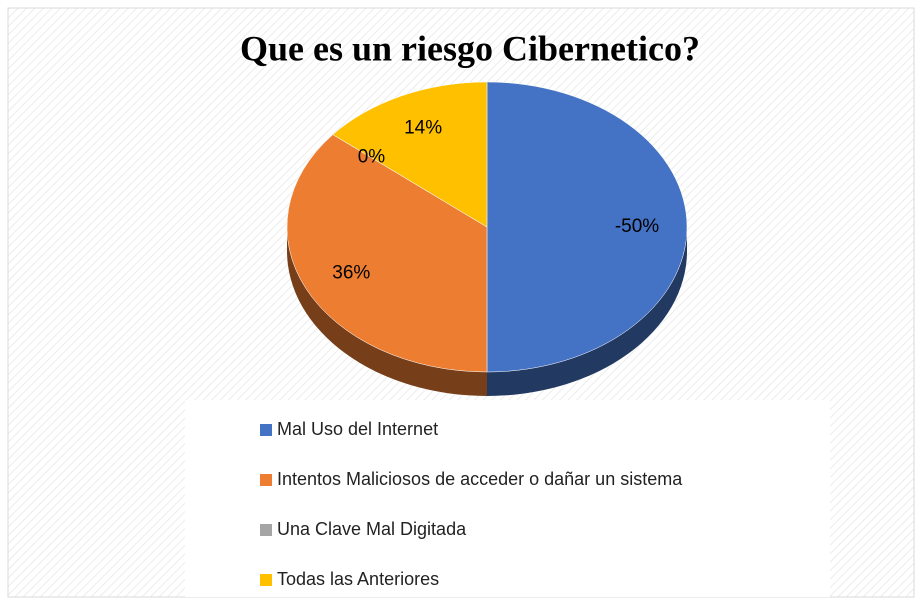  Describe the element at coordinates (357, 429) in the screenshot. I see `legend-label: Mal Uso del Internet` at that location.